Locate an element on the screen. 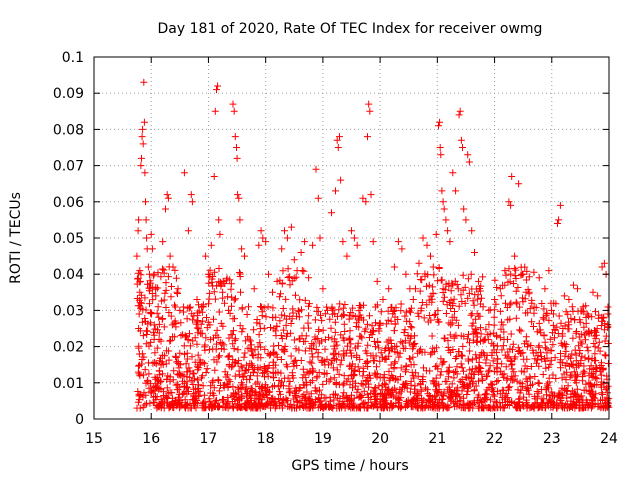  y-tick-label: 0.09 is located at coordinates (68, 94).